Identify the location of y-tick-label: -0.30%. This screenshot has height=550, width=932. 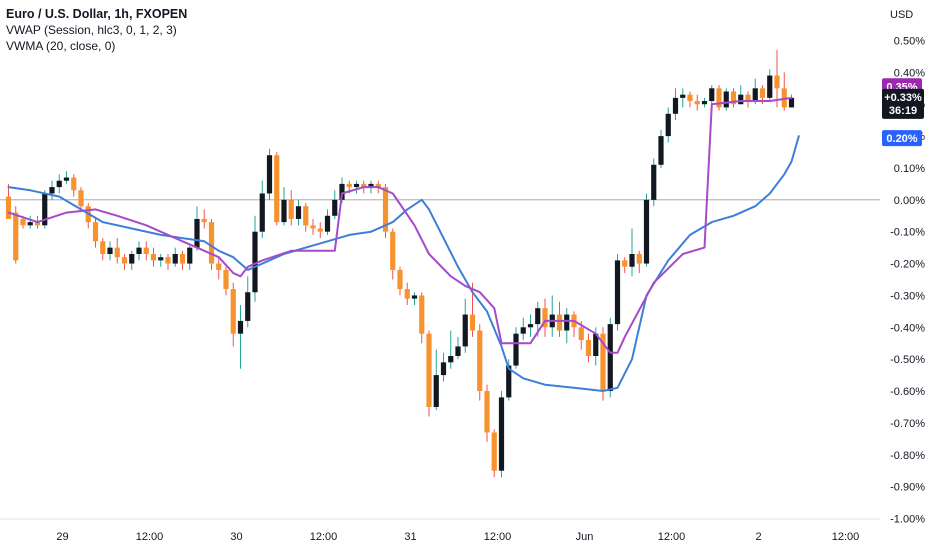
(907, 296).